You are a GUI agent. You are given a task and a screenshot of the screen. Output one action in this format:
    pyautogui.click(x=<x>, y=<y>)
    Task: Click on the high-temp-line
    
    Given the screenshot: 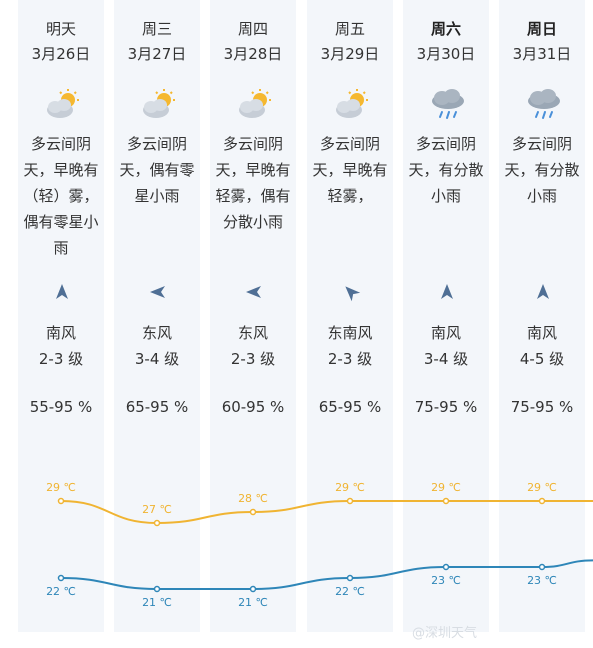 What is the action you would take?
    pyautogui.click(x=326, y=512)
    